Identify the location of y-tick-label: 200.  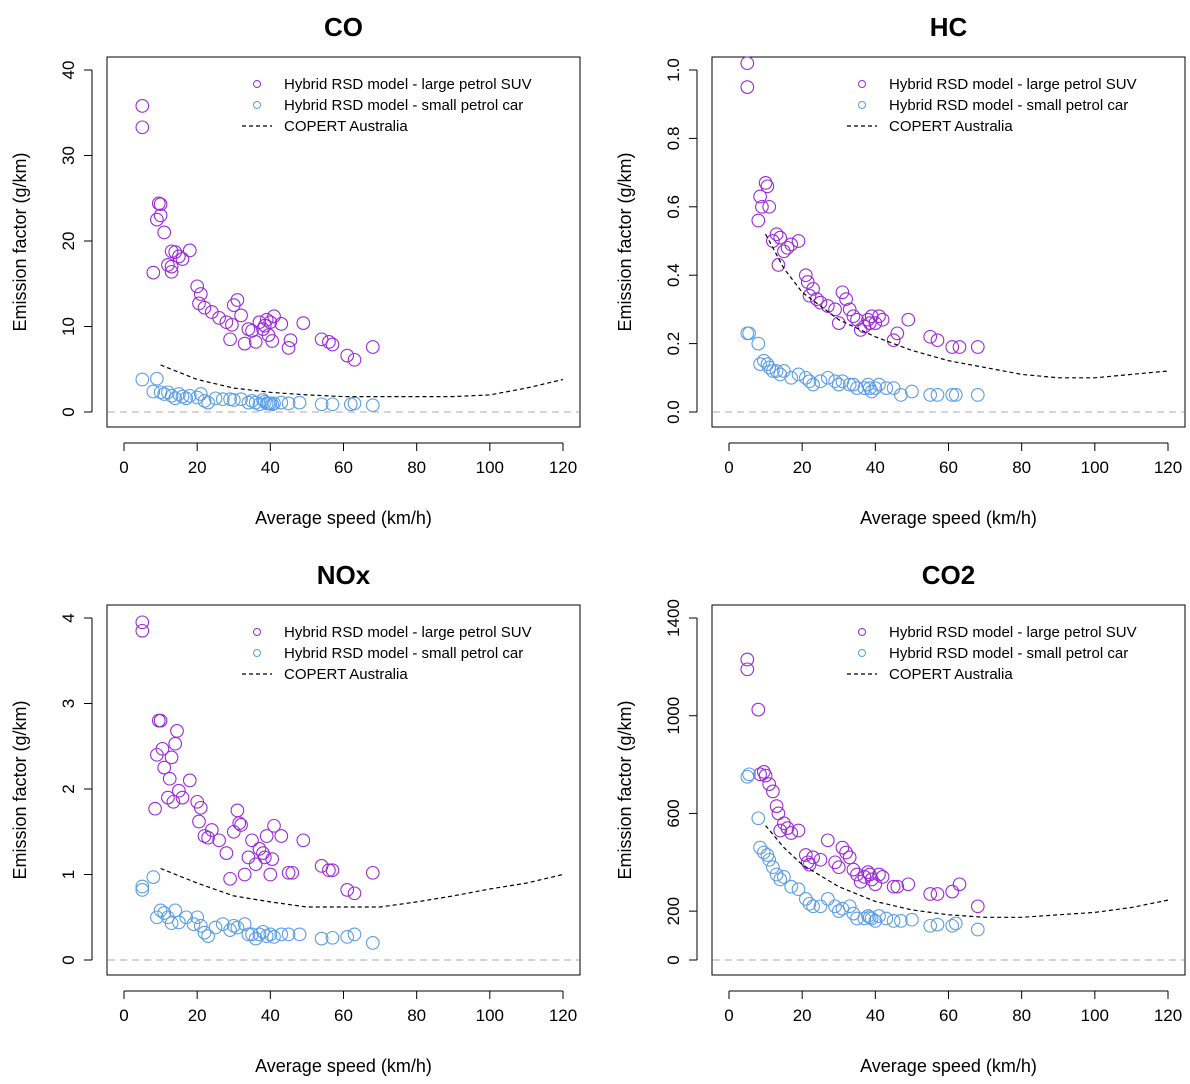
(673, 911).